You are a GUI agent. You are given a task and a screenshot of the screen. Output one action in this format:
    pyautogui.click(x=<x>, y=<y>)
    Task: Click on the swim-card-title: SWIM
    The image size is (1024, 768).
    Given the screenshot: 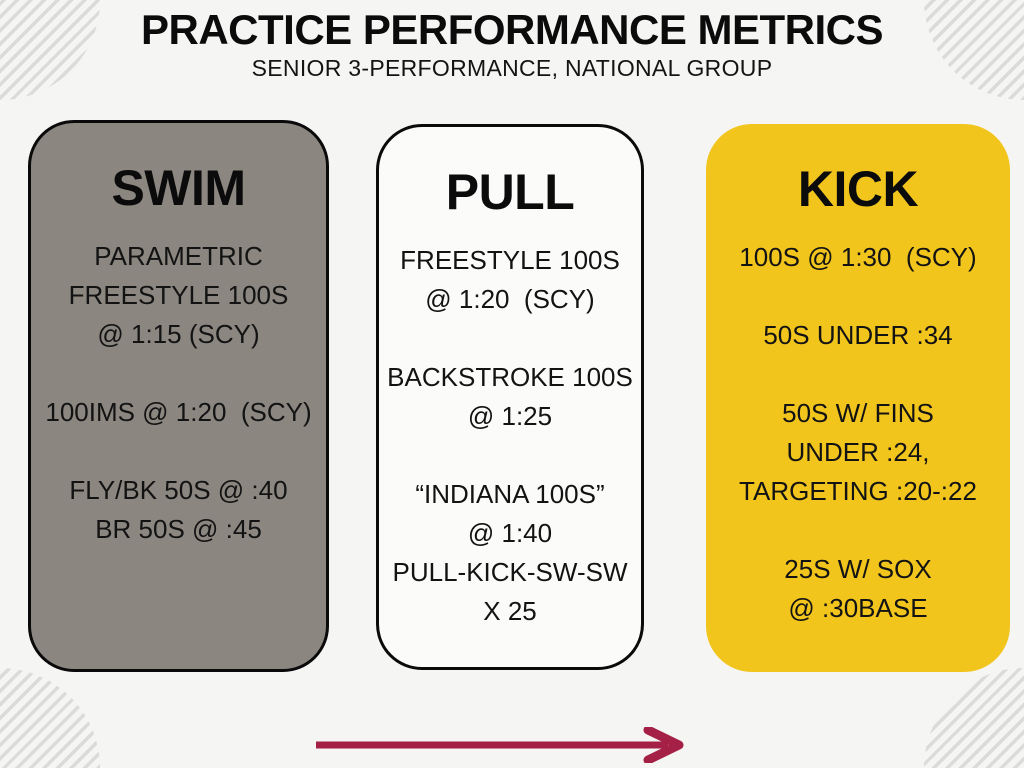 What is the action you would take?
    pyautogui.click(x=178, y=188)
    